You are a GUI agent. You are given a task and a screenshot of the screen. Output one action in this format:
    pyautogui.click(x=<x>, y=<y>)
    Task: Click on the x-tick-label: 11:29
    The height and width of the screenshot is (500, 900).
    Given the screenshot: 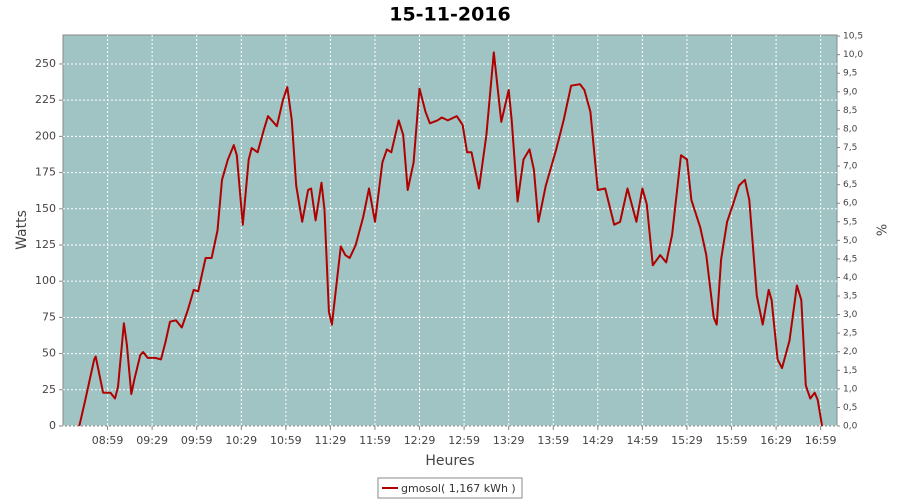 What is the action you would take?
    pyautogui.click(x=331, y=440)
    